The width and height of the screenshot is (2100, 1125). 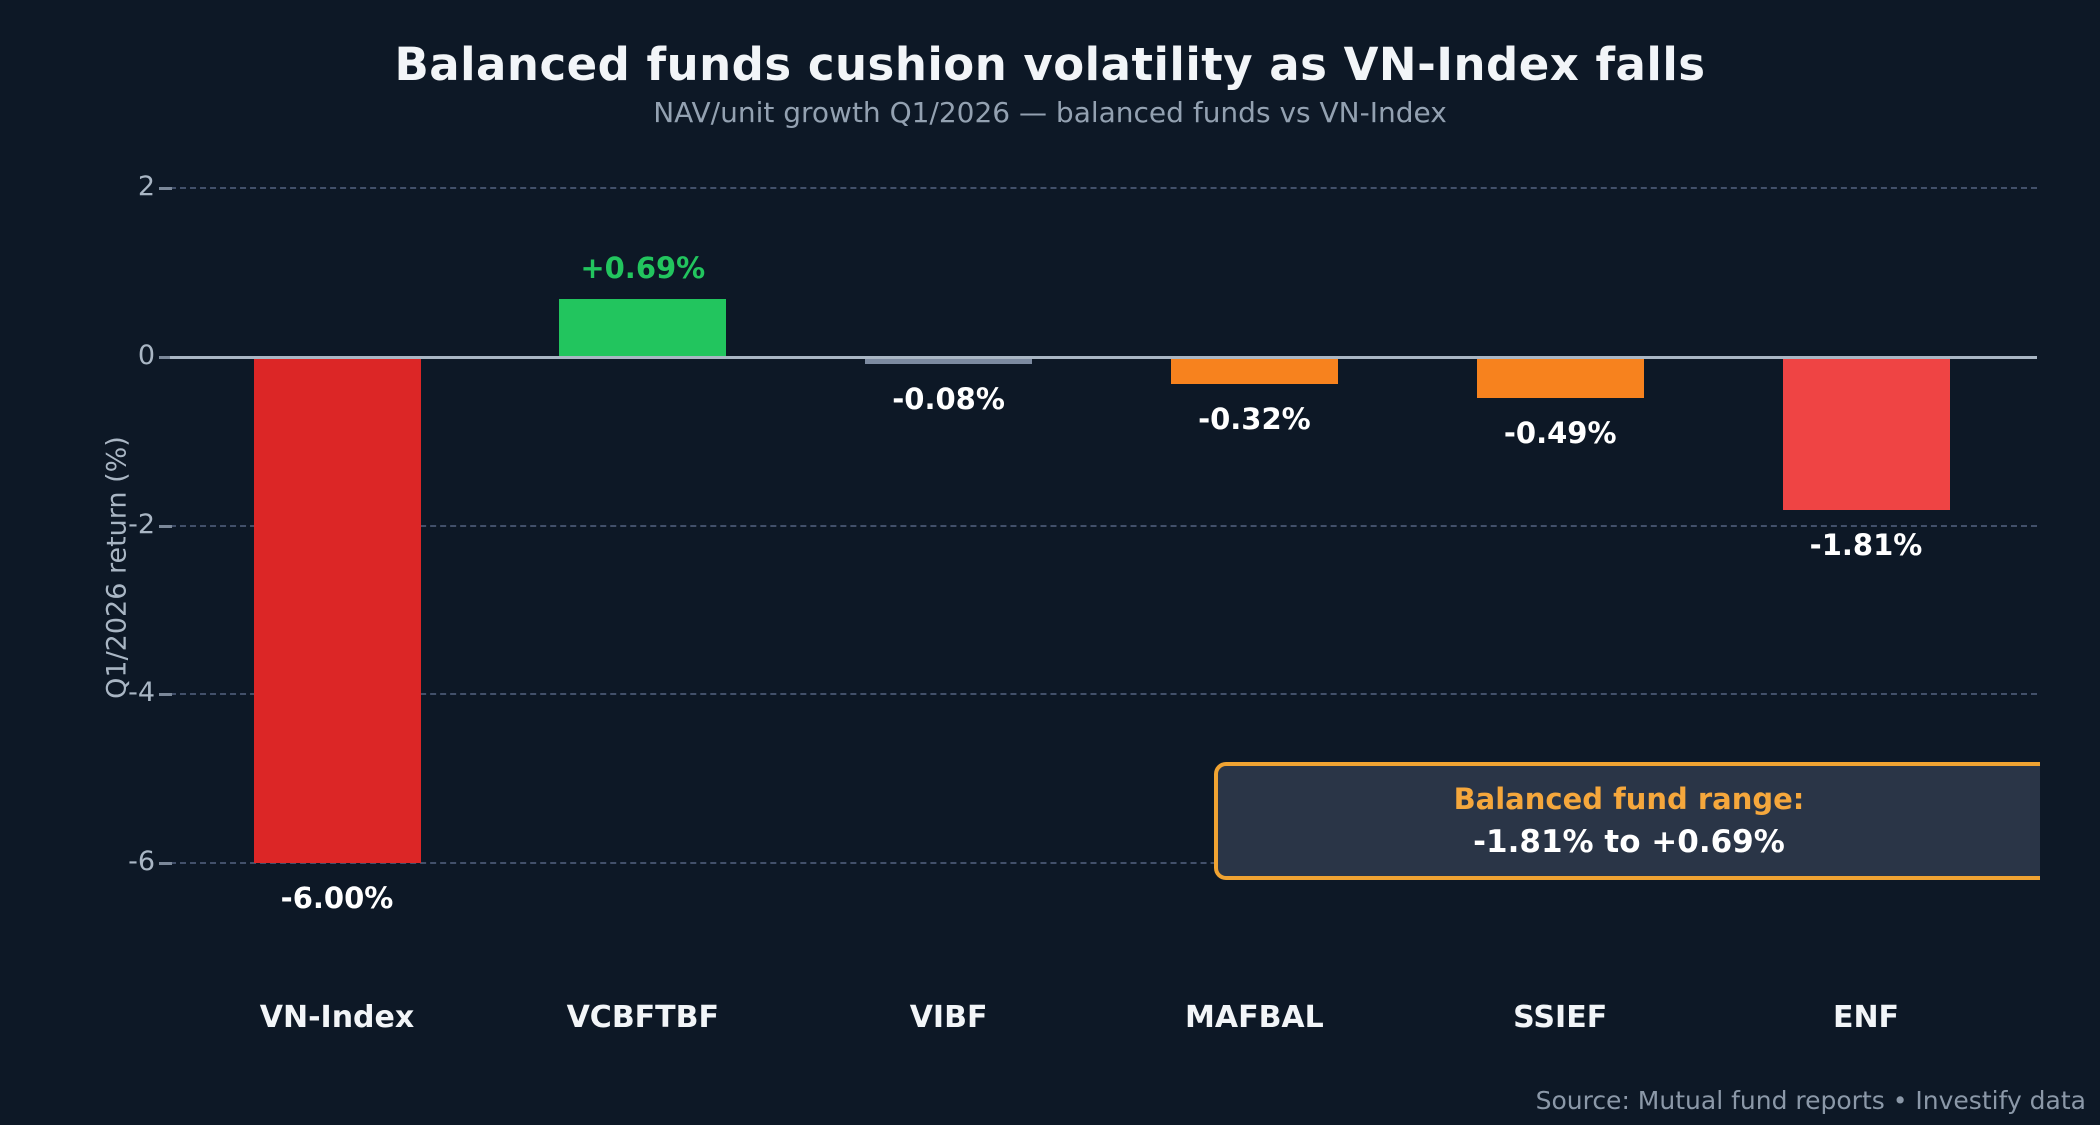 What do you see at coordinates (1627, 821) in the screenshot?
I see `annotation-box: Balanced fund range: -1.81% to +0.69%` at bounding box center [1627, 821].